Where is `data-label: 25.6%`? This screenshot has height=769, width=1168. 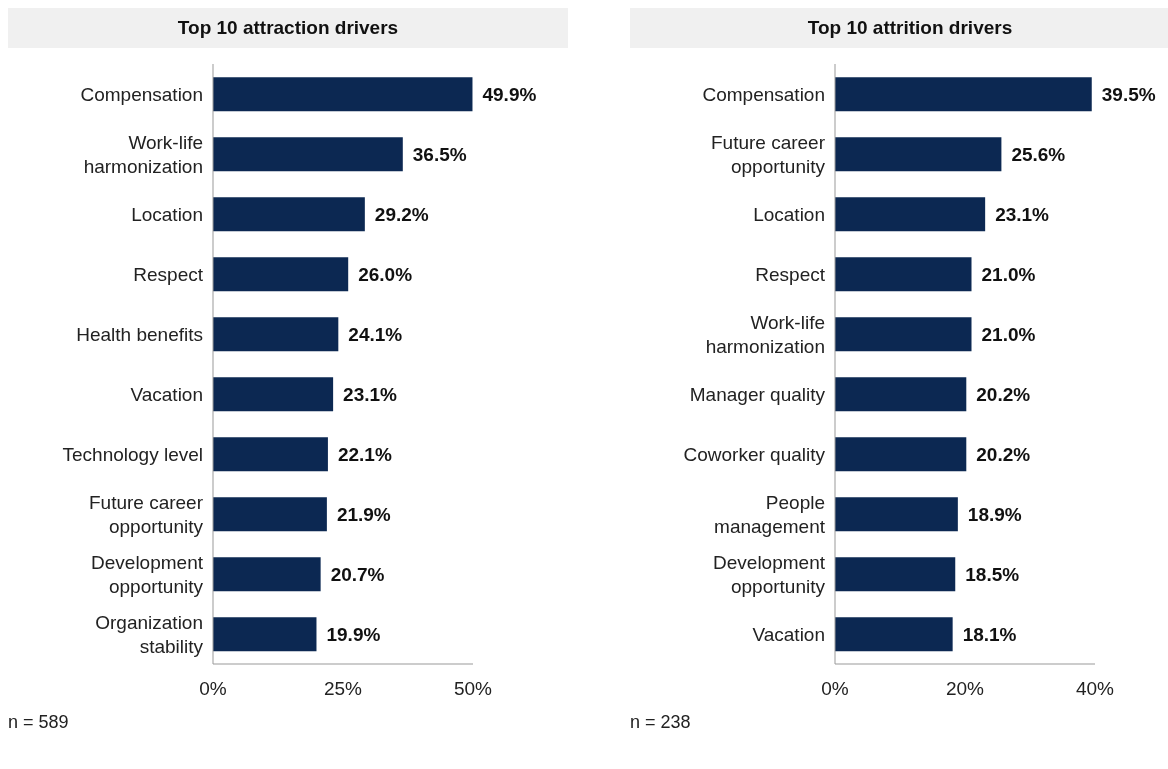
data-label: 25.6% is located at coordinates (1038, 154).